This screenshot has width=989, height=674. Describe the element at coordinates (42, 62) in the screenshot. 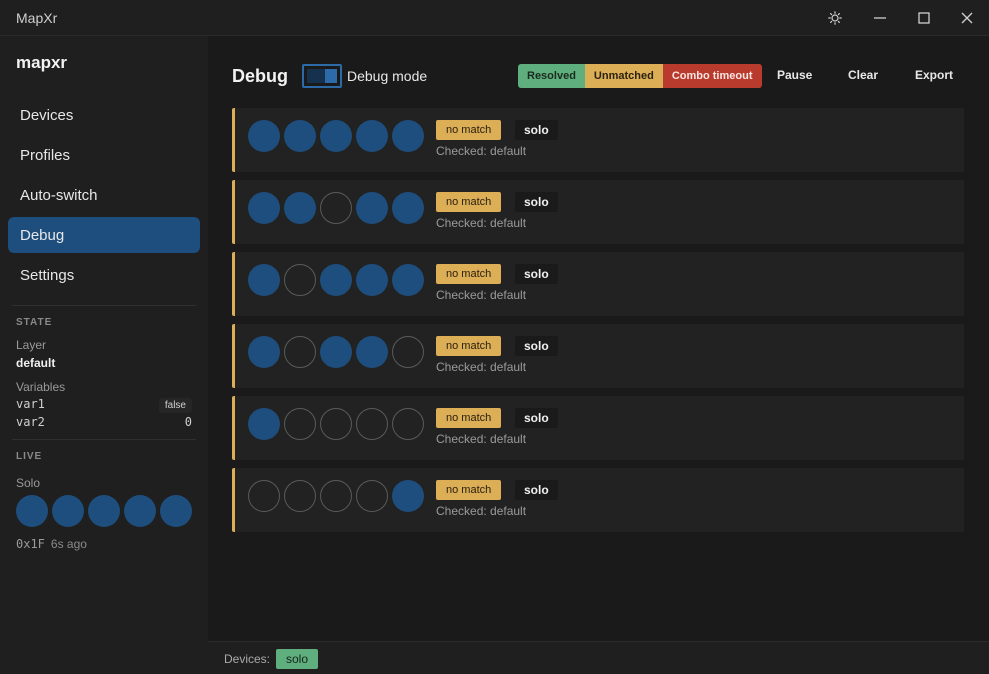

I see `app-brand: mapxr` at that location.